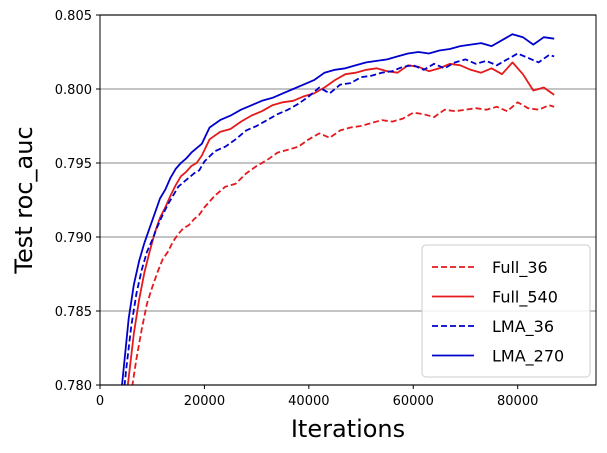 The width and height of the screenshot is (607, 453). What do you see at coordinates (73, 90) in the screenshot?
I see `y-tick-label: 0.800` at bounding box center [73, 90].